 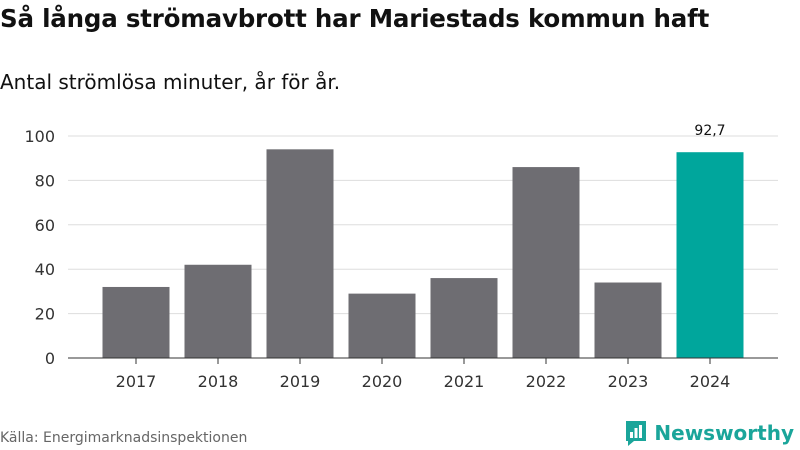 What do you see at coordinates (39, 136) in the screenshot?
I see `y-tick-label: 100` at bounding box center [39, 136].